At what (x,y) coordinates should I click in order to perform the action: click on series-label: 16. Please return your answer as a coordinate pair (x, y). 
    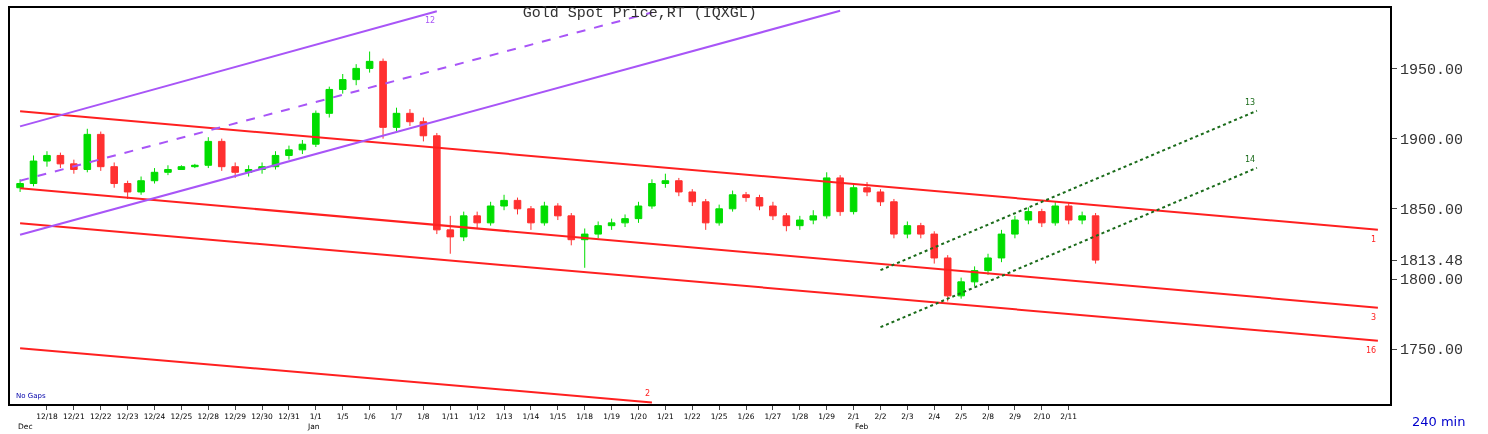
    Looking at the image, I should click on (1371, 350).